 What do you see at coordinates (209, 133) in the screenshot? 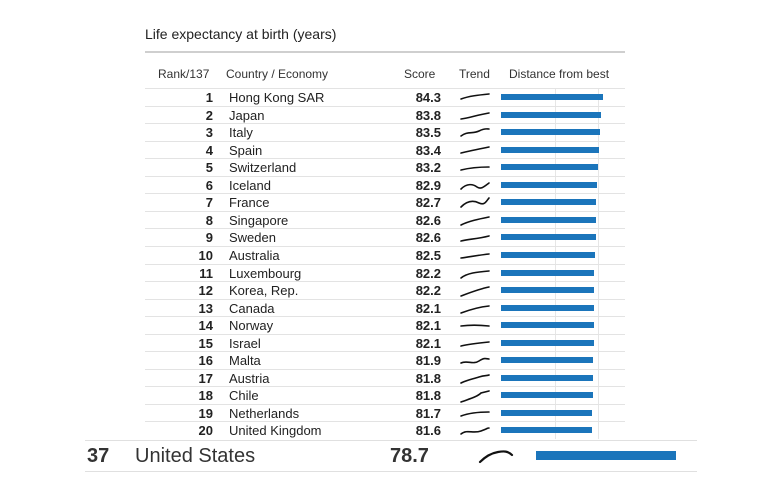
I see `row-rank: 3` at bounding box center [209, 133].